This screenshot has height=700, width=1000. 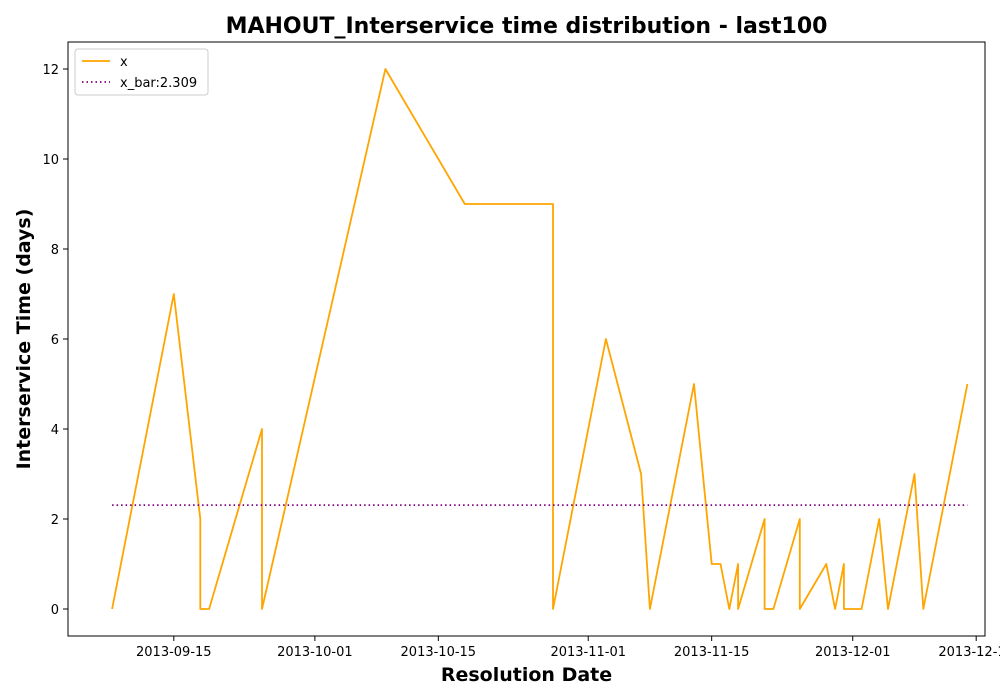 I want to click on y-tick-label: 4, so click(x=55, y=430).